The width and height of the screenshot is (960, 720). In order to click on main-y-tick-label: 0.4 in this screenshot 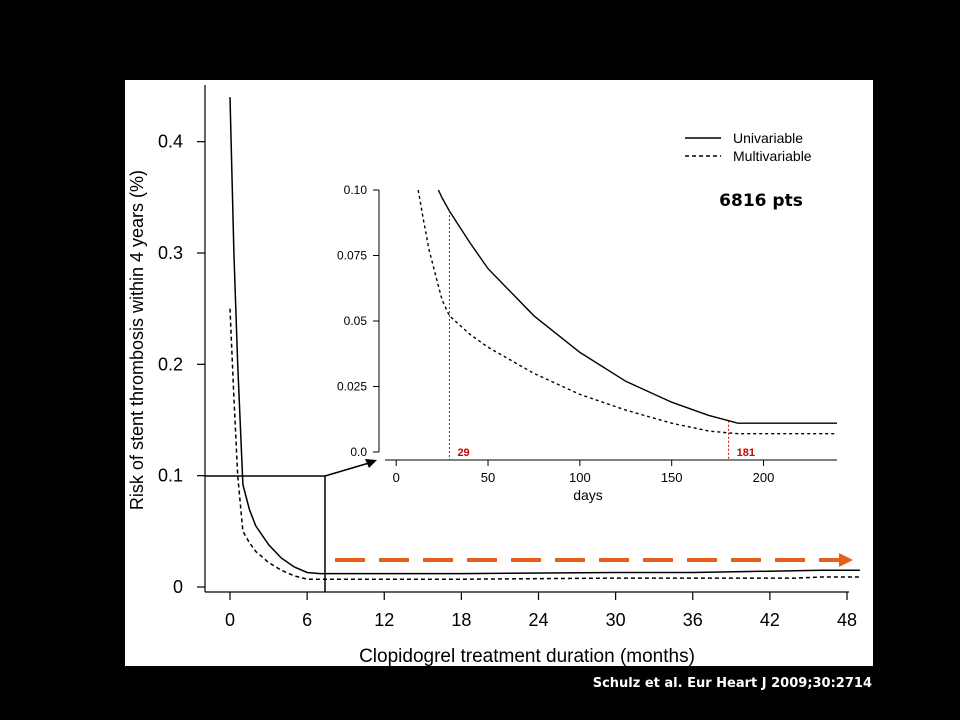, I will do `click(170, 142)`.